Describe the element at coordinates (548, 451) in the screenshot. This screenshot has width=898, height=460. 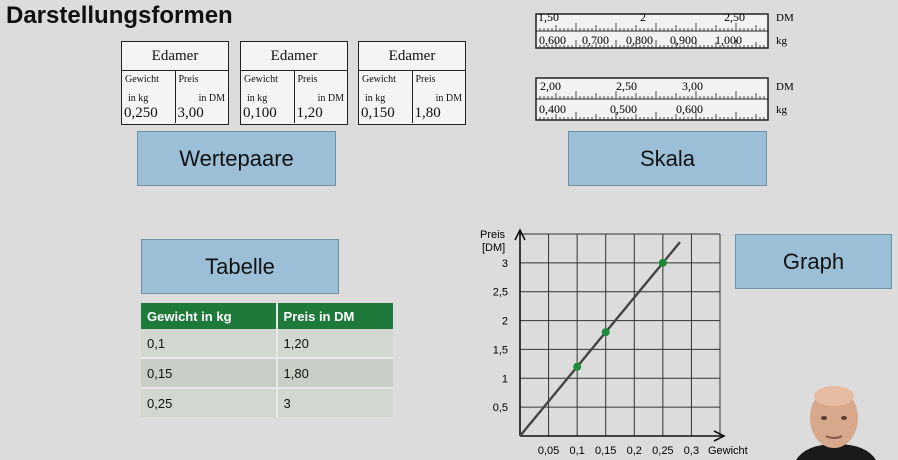
I see `x-tick-label: 0,05` at that location.